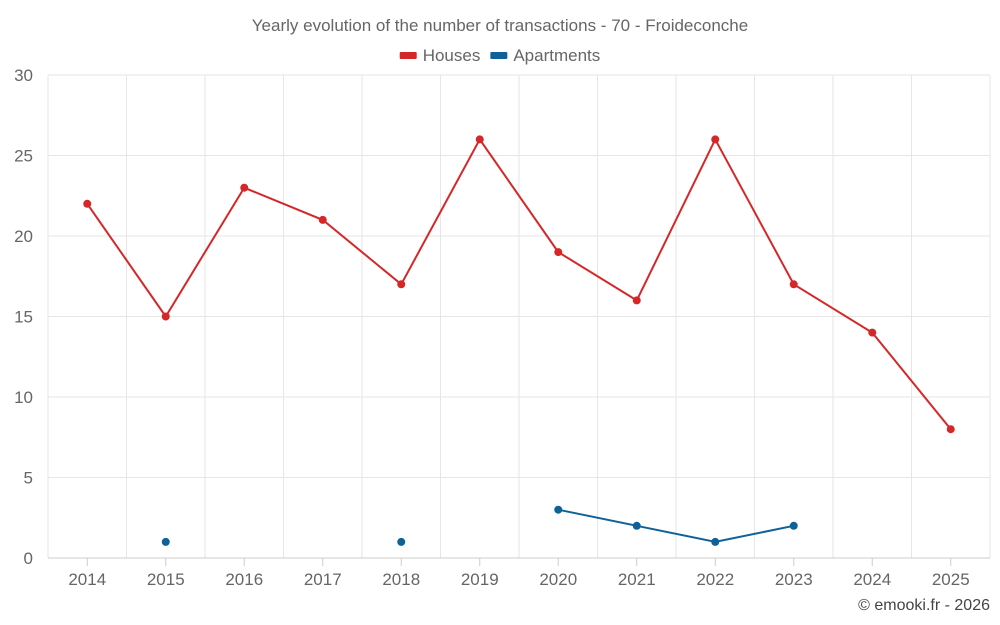 This screenshot has height=625, width=1000. Describe the element at coordinates (166, 579) in the screenshot. I see `x-tick-label: 2015` at that location.